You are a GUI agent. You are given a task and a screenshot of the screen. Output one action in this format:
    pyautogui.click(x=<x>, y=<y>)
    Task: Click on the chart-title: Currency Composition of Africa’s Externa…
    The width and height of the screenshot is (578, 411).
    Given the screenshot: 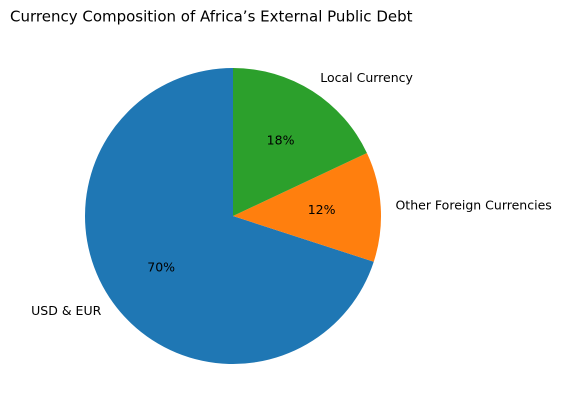 What is the action you would take?
    pyautogui.click(x=211, y=17)
    